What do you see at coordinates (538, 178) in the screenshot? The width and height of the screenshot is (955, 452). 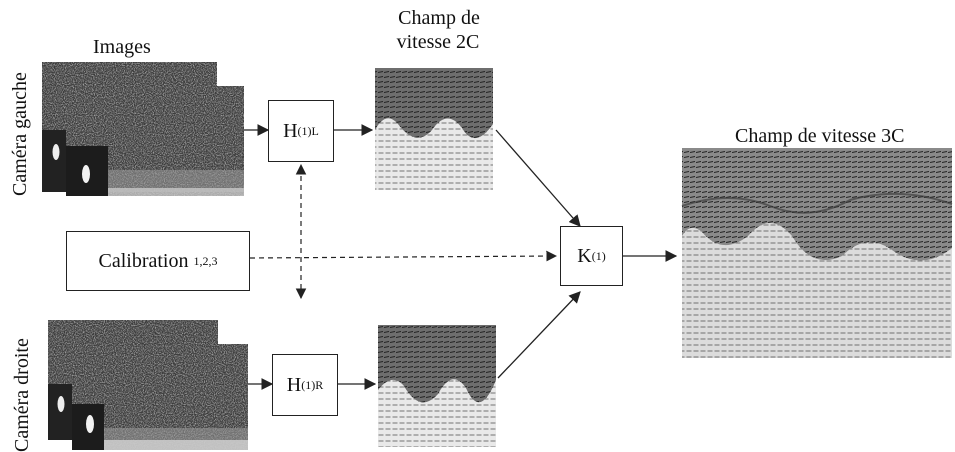 I see `arrow-field-left-to-k` at bounding box center [538, 178].